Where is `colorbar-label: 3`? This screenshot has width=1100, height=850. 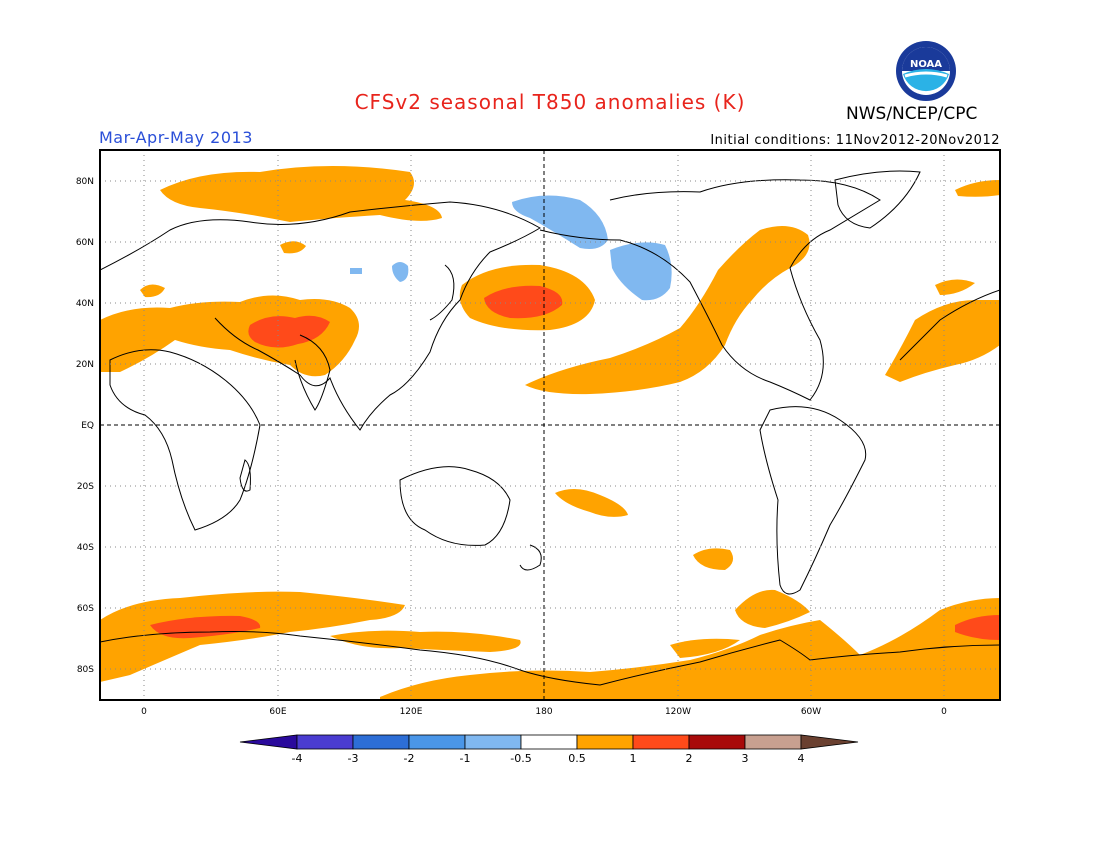
colorbar-label: 3 is located at coordinates (745, 758).